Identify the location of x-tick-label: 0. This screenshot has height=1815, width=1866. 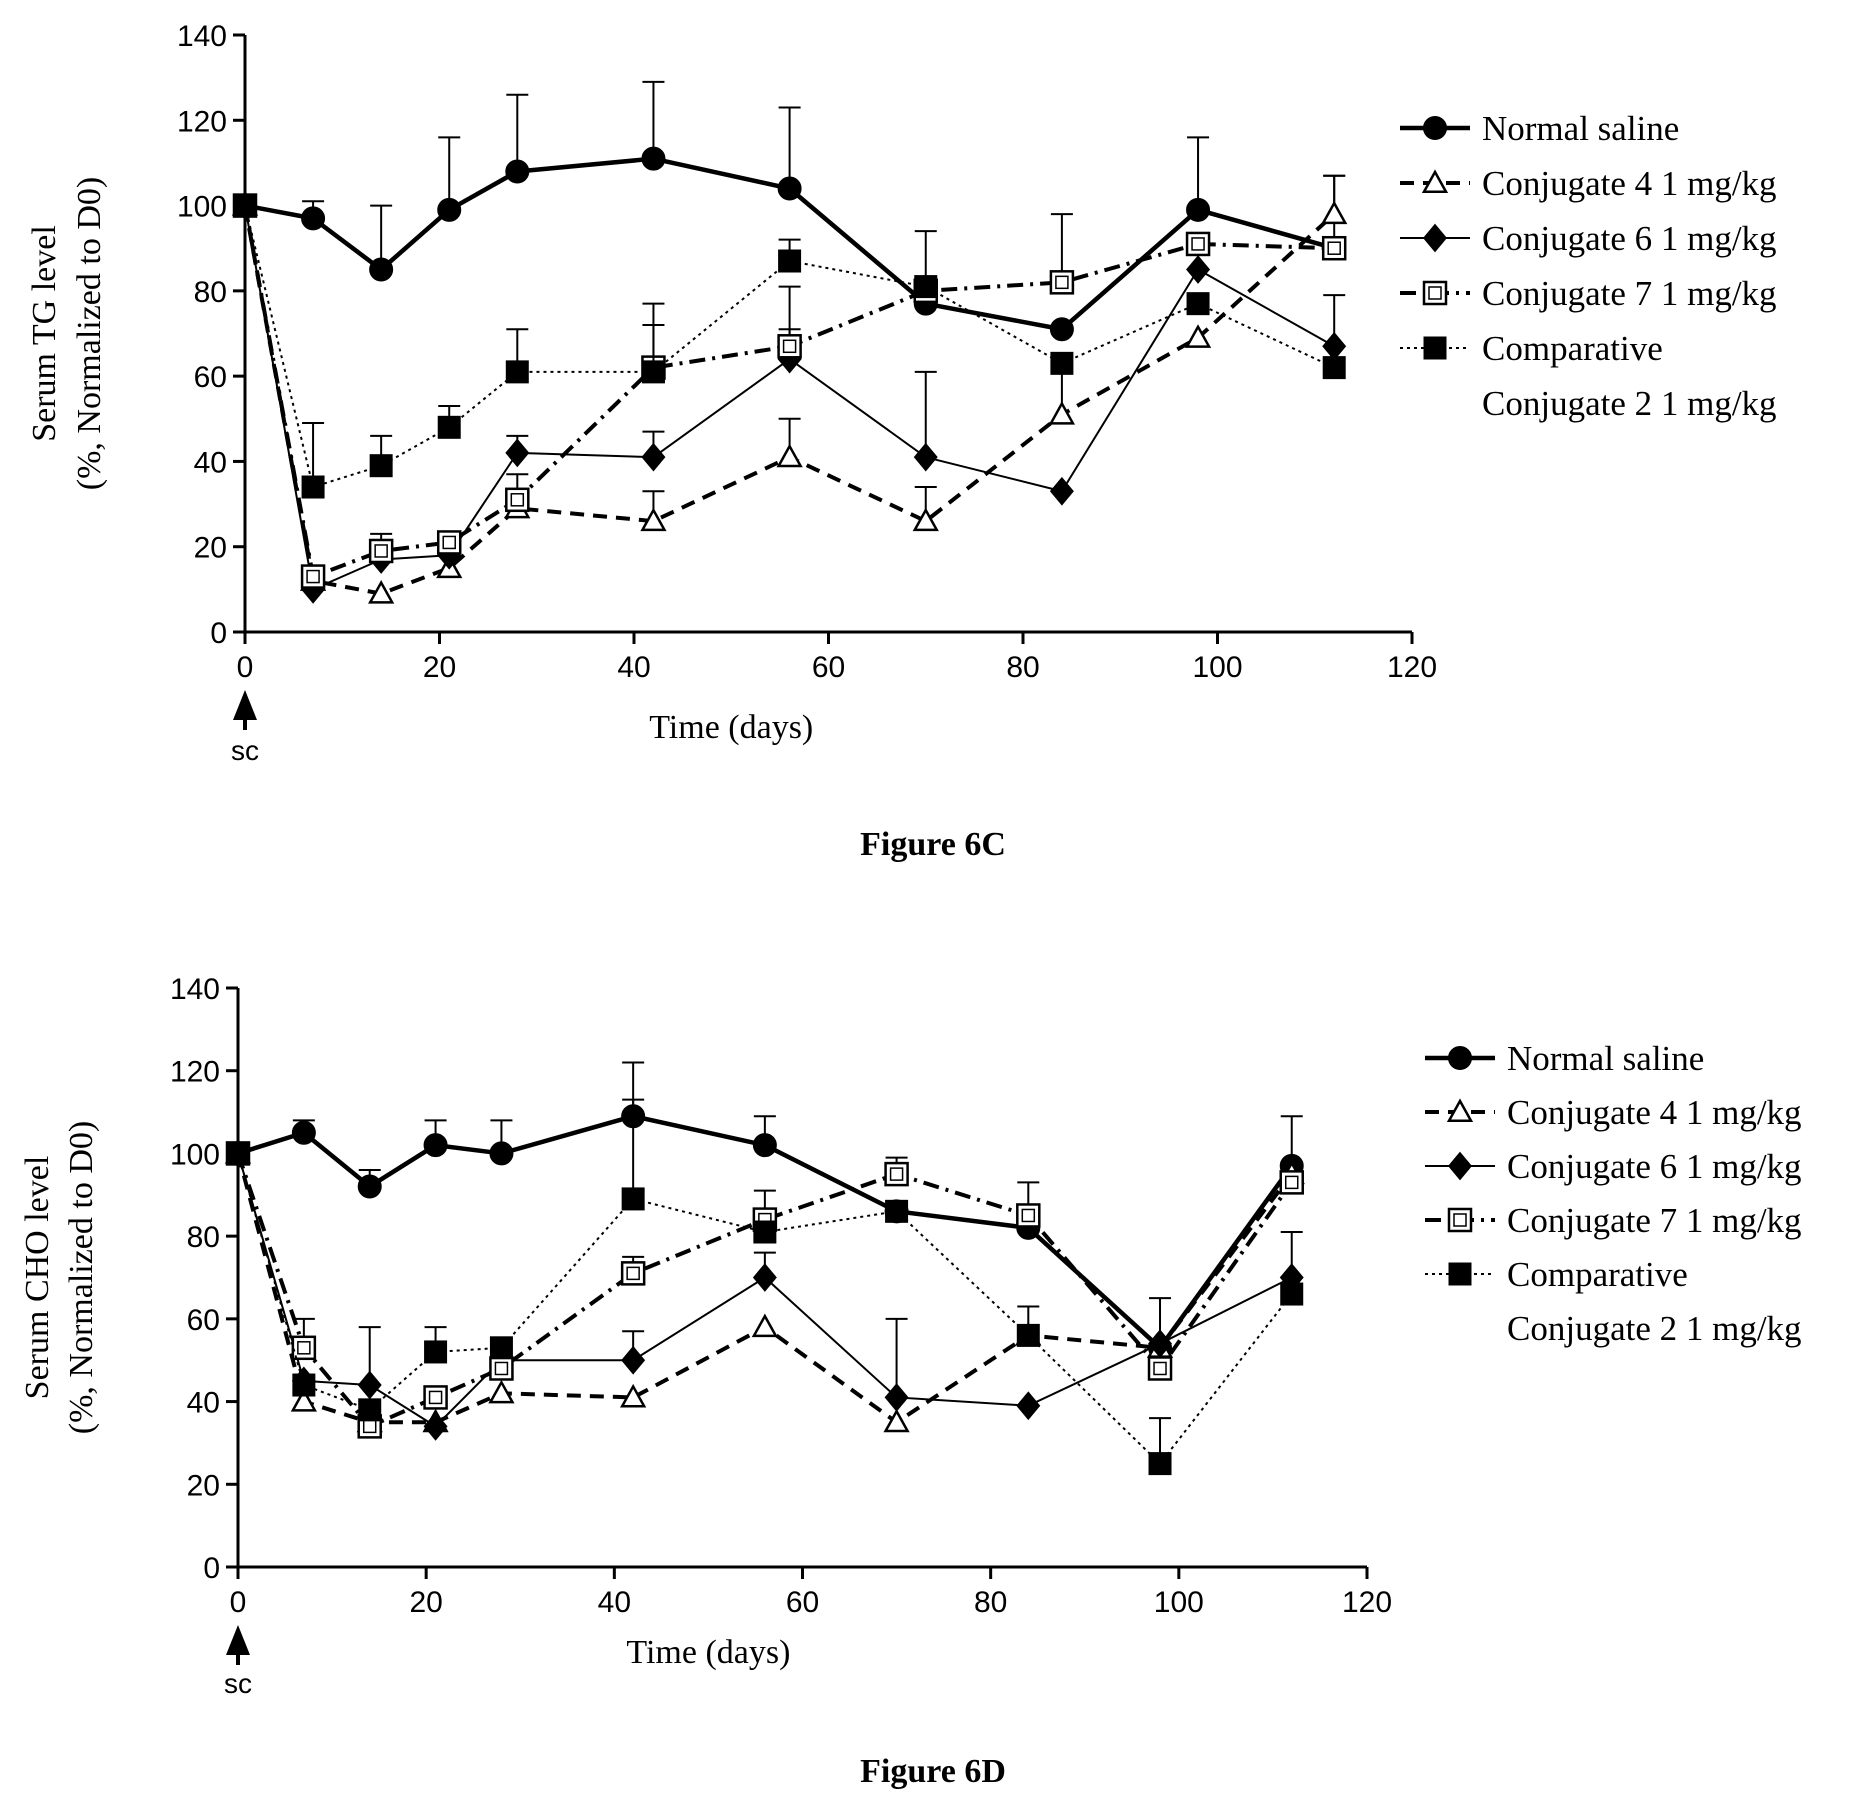
(238, 1602).